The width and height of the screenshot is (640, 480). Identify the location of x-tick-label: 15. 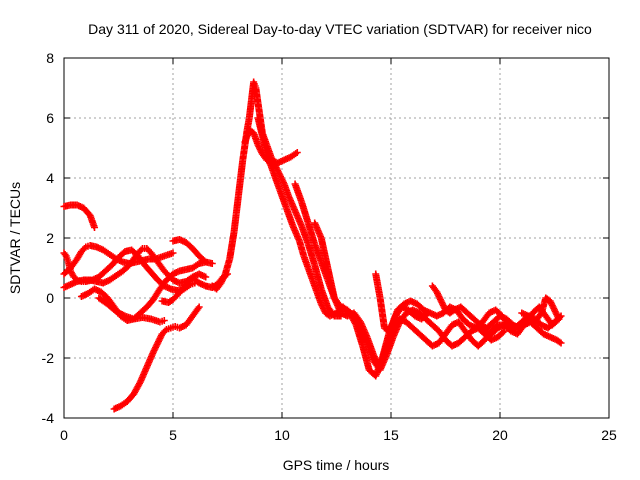
(391, 435).